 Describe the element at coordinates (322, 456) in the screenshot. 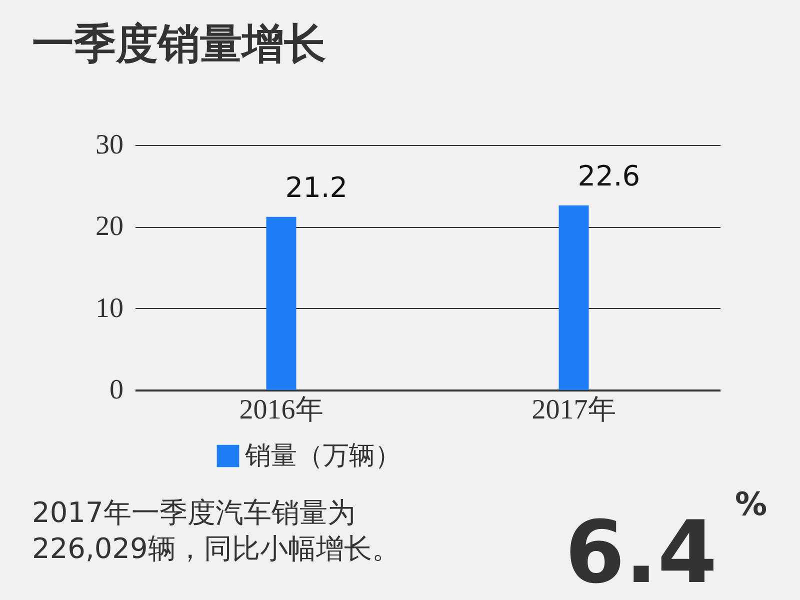

I see `legend-label: 销量（万辆）` at that location.